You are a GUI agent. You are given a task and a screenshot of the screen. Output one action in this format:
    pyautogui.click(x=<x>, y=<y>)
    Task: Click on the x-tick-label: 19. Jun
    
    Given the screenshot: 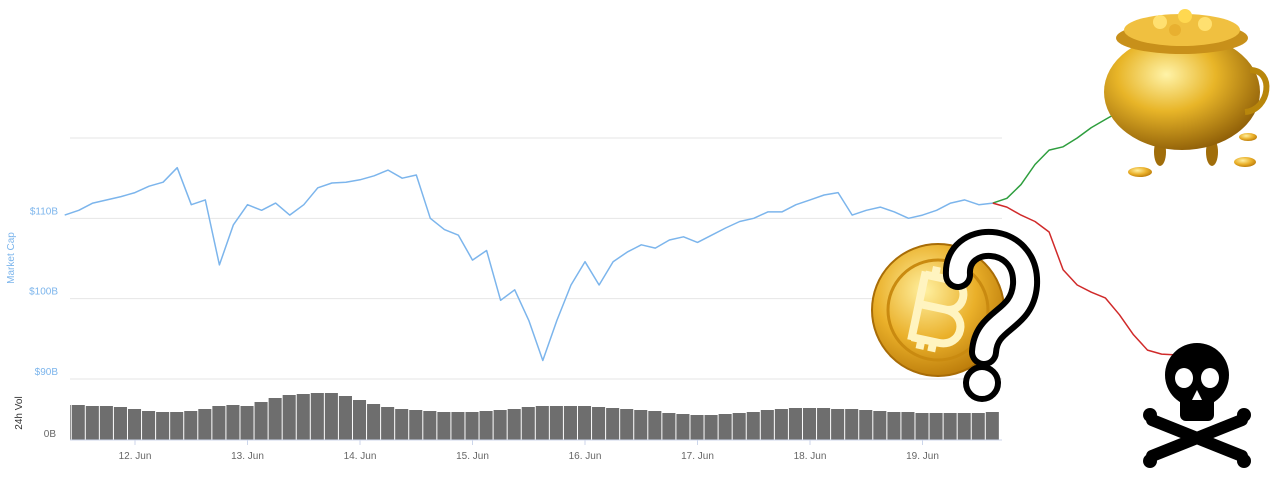 What is the action you would take?
    pyautogui.click(x=922, y=456)
    